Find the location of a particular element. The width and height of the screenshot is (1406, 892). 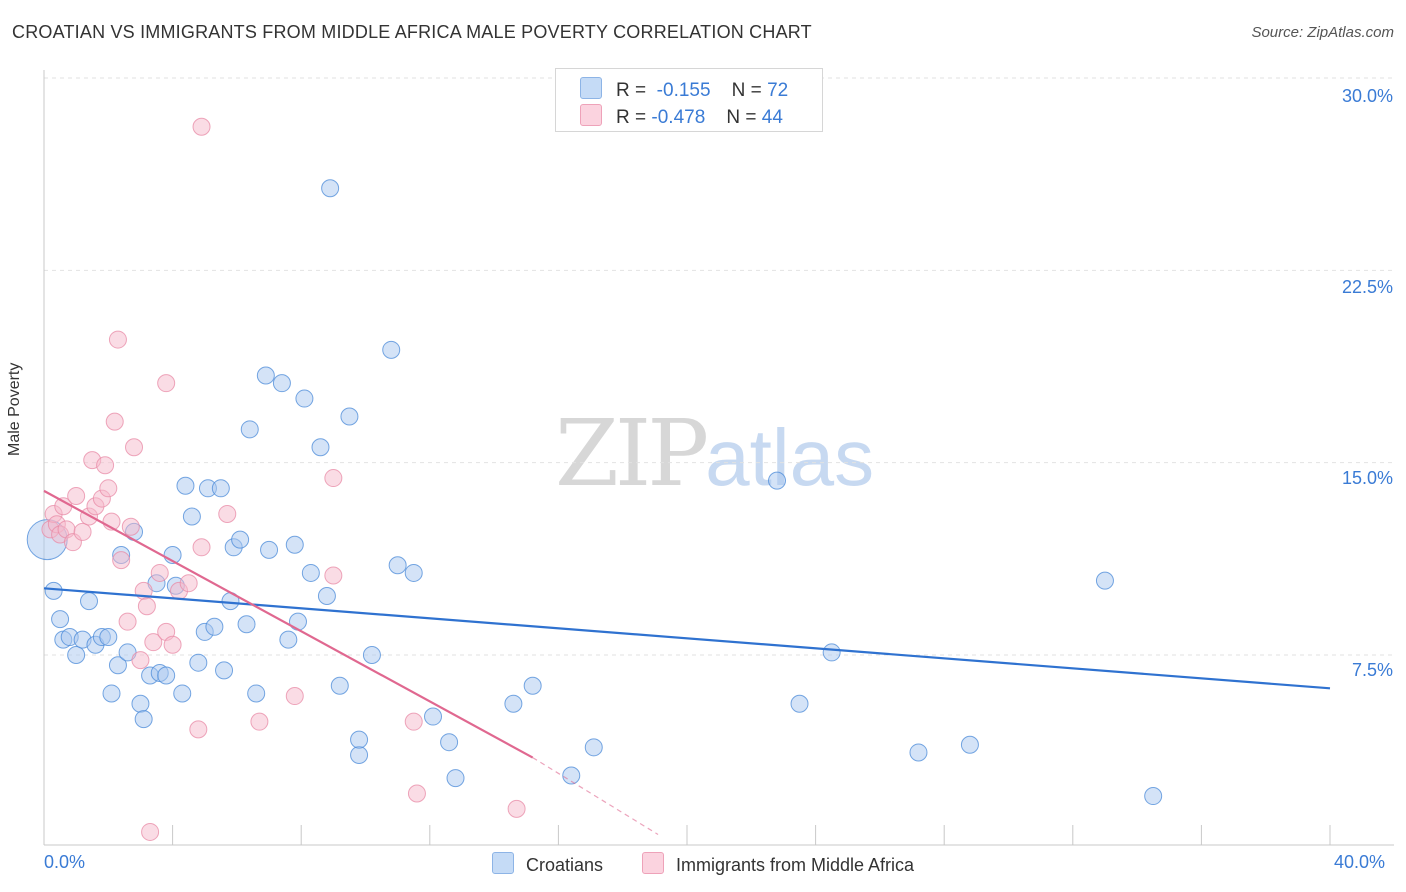

x-tick-label: 0.0% is located at coordinates (65, 862).